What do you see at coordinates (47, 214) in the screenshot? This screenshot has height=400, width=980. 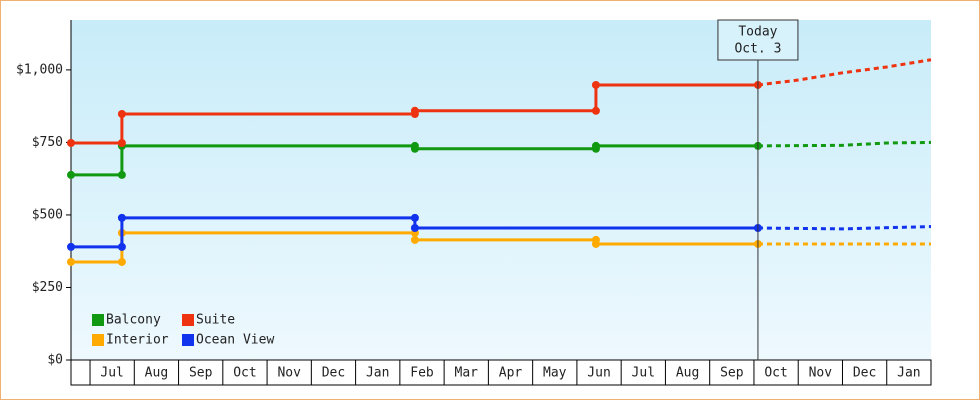 I see `y-tick-label: $500` at bounding box center [47, 214].